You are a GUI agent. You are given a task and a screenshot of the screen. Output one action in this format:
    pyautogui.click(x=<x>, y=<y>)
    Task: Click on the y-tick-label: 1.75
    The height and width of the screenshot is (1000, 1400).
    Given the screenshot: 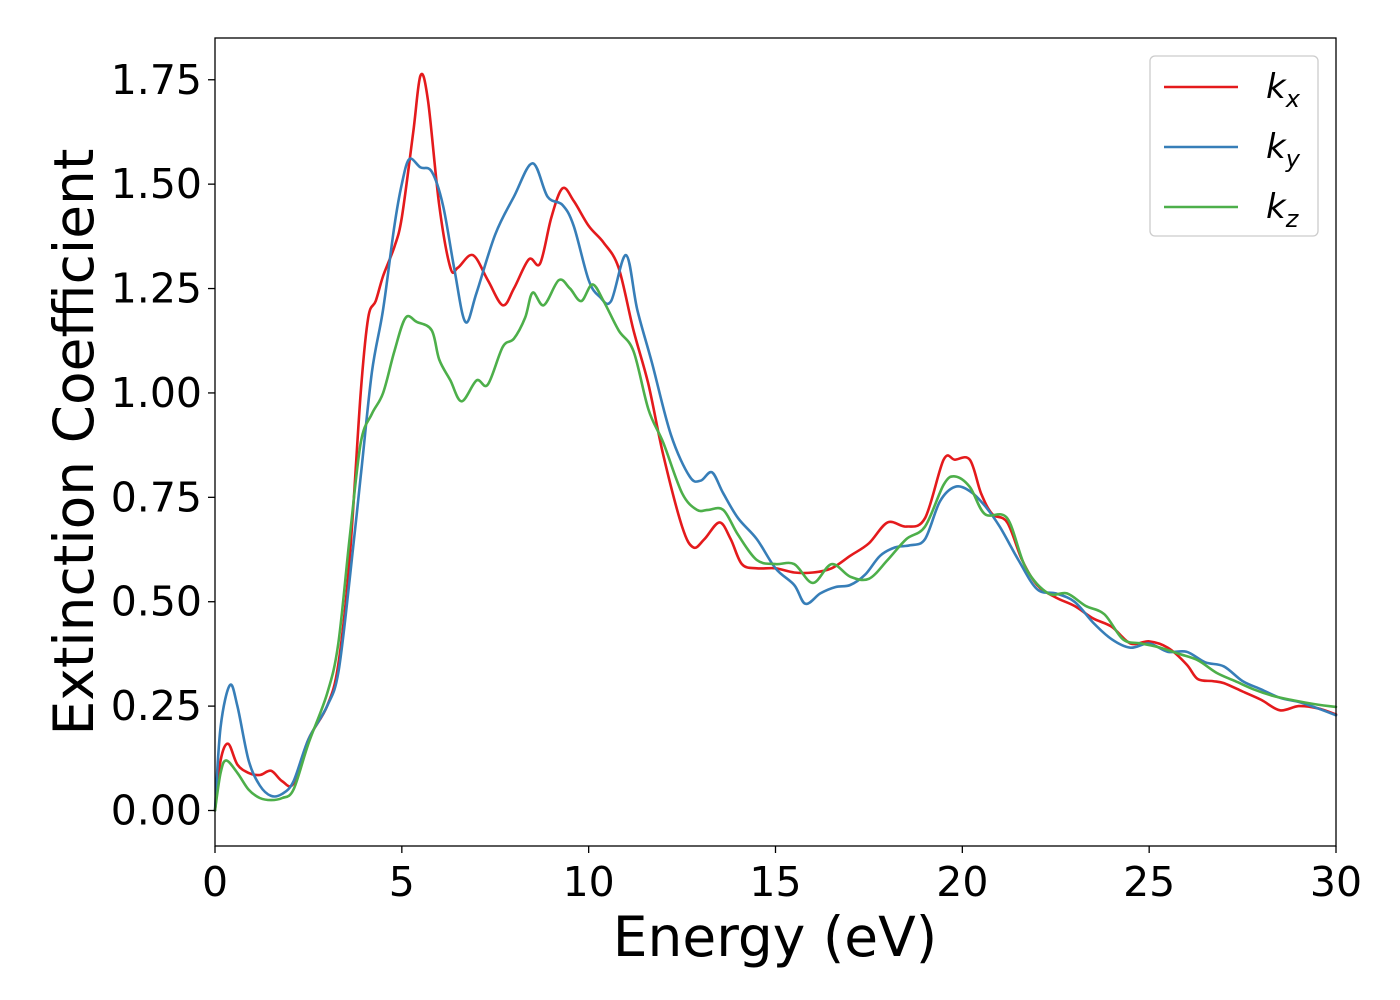 What is the action you would take?
    pyautogui.click(x=156, y=80)
    